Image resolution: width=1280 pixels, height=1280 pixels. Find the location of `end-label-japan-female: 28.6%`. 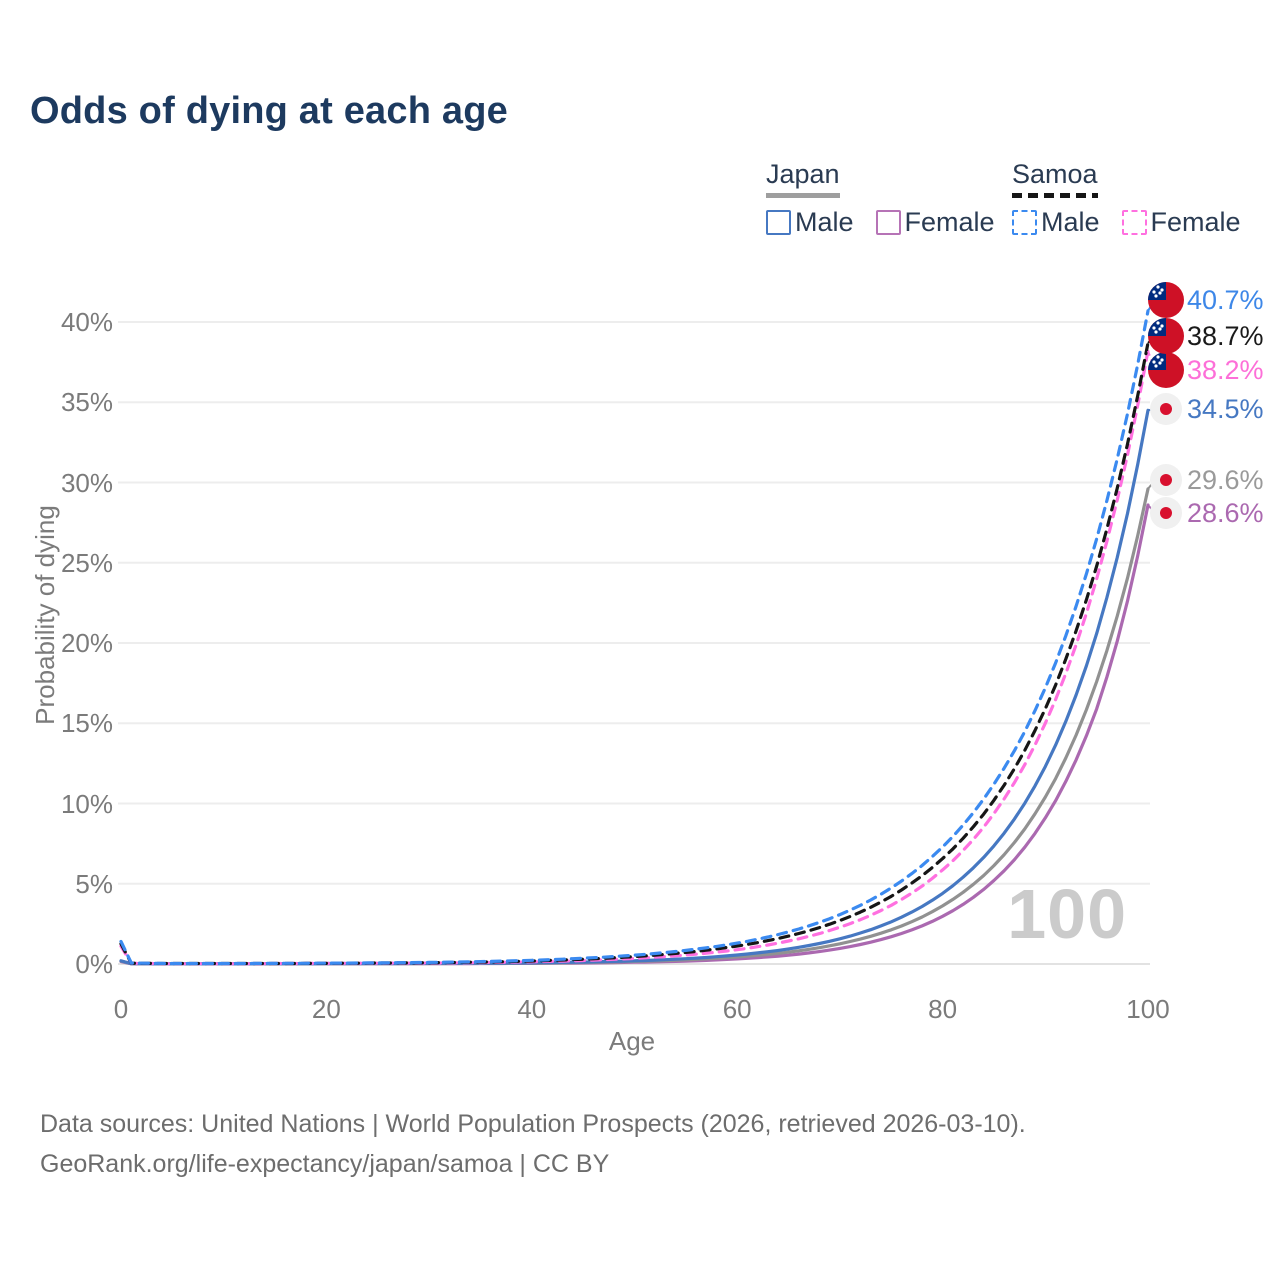

end-label-japan-female: 28.6% is located at coordinates (1225, 513).